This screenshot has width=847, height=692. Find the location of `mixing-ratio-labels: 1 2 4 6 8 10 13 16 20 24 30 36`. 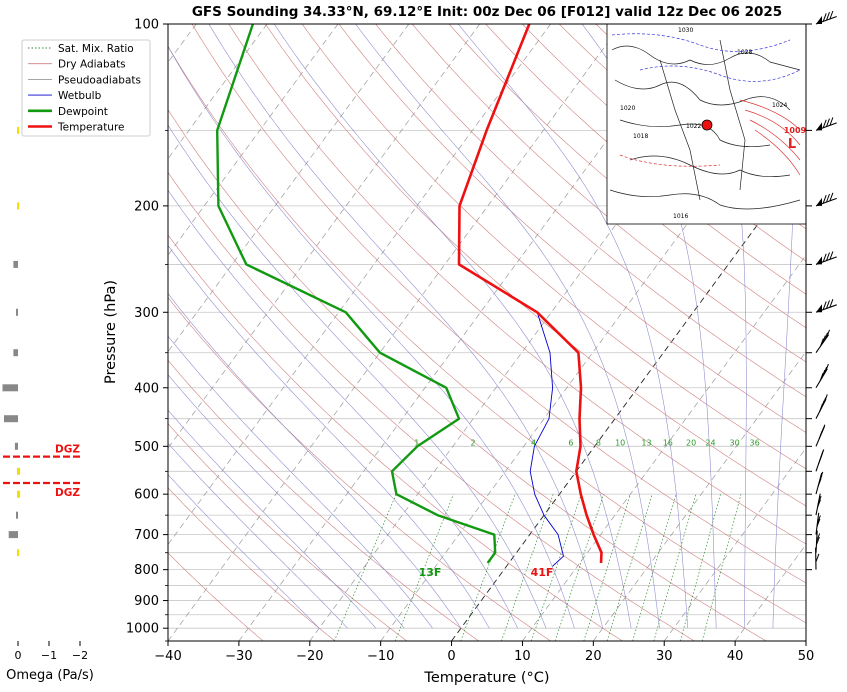

mixing-ratio-labels: 1 2 4 6 8 10 13 16 20 24 30 36 is located at coordinates (586, 442).